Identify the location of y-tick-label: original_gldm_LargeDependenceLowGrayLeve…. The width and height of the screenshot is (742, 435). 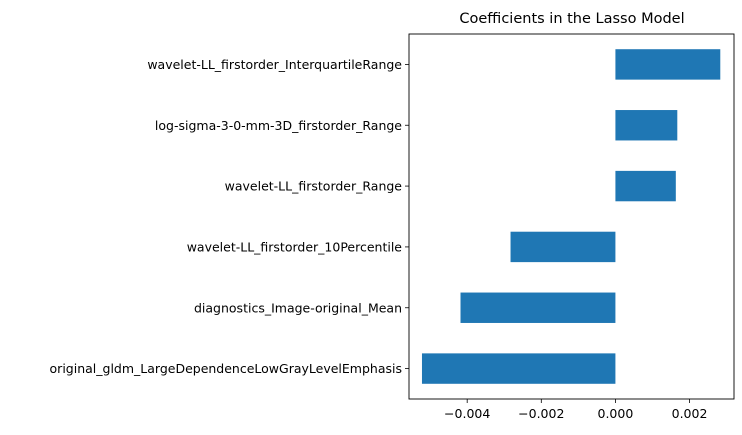
(226, 368).